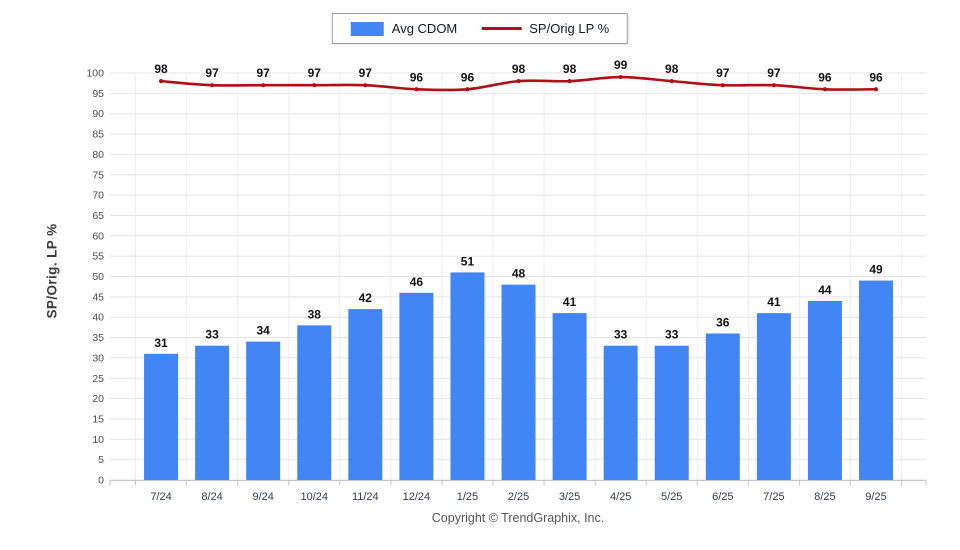 The image size is (960, 550). I want to click on y-axis-tick-label: 100, so click(95, 74).